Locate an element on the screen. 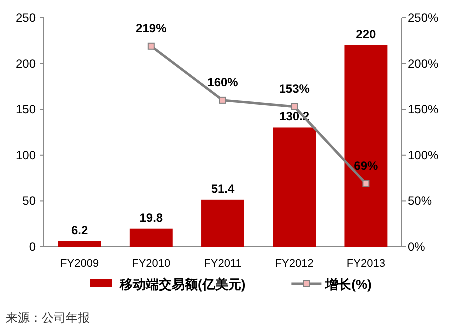 Image resolution: width=449 pixels, height=331 pixels. data-label: 160% is located at coordinates (223, 82).